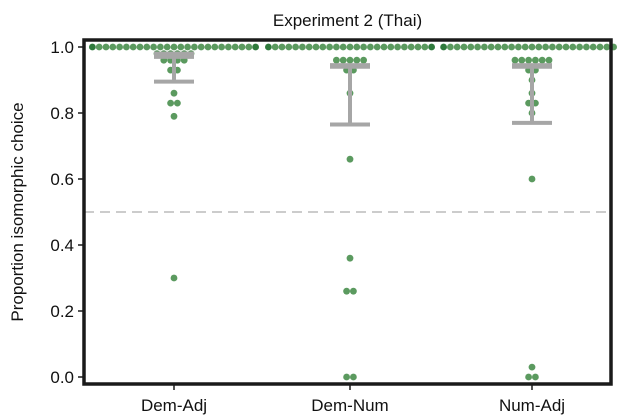 The height and width of the screenshot is (418, 617). I want to click on y-axis-title: Proportion isomorphic choice, so click(17, 211).